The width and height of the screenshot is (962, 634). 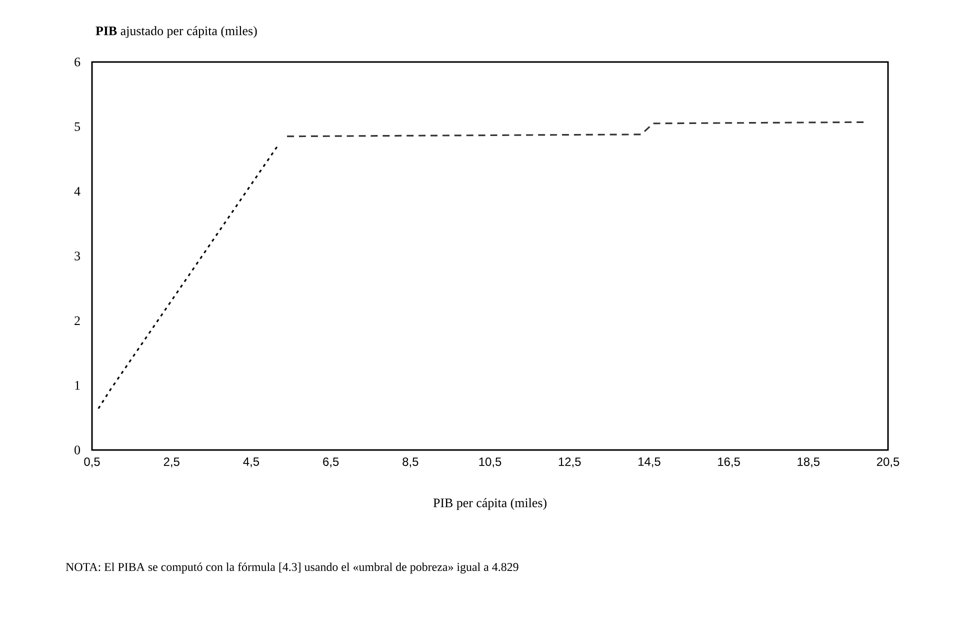 I want to click on y-tick-label: 3, so click(x=77, y=256).